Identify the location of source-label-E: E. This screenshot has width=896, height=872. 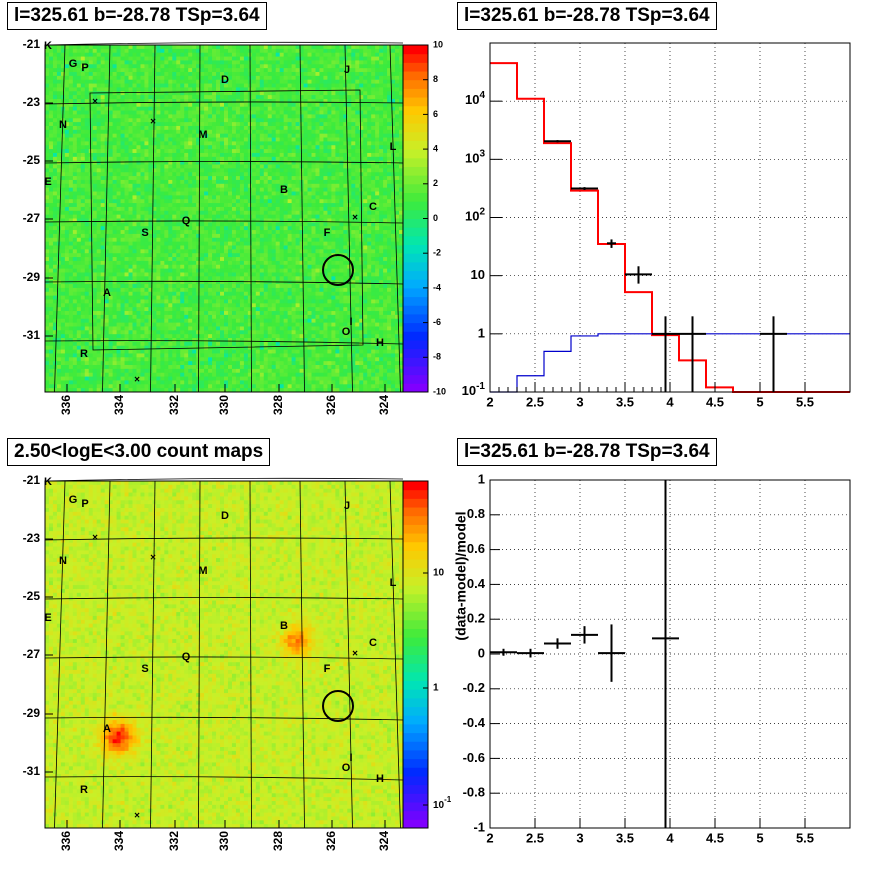
(47, 618).